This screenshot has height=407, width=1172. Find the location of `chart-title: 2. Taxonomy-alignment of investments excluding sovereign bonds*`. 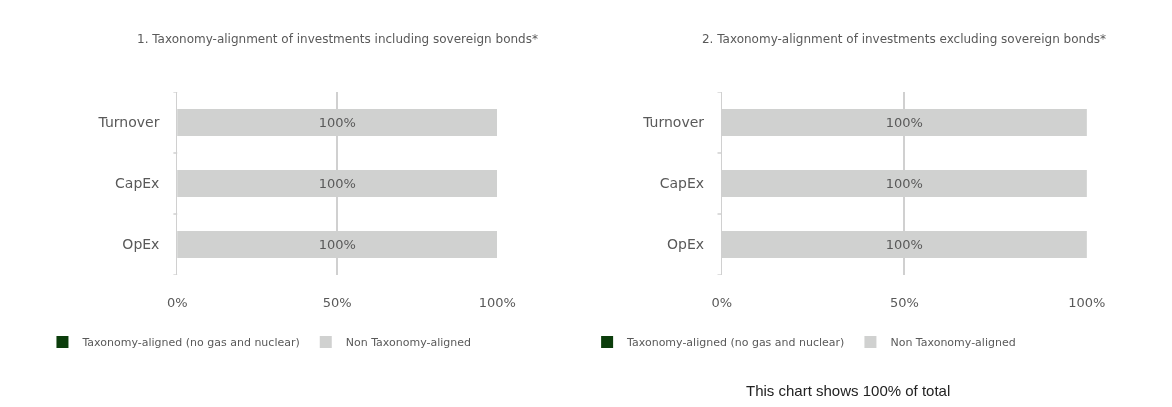

chart-title: 2. Taxonomy-alignment of investments excluding sovereign bonds* is located at coordinates (904, 39).